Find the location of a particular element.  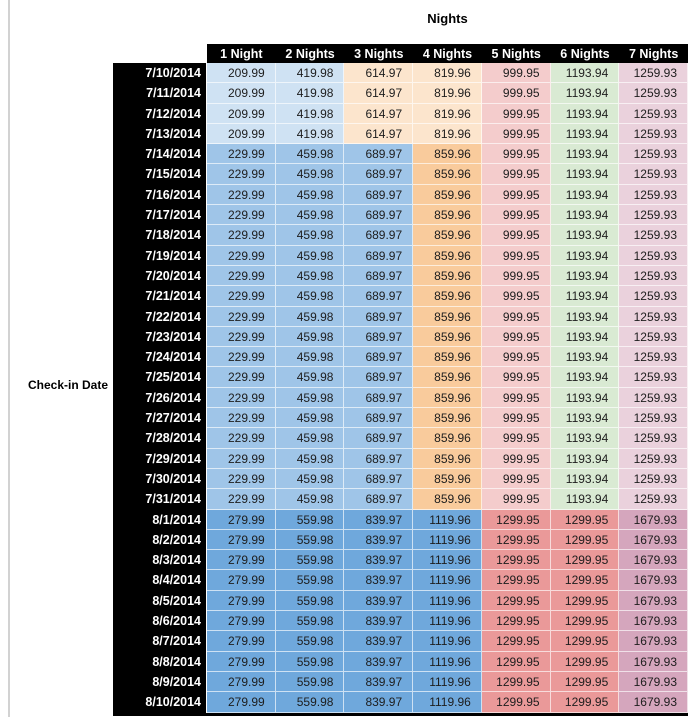

row-date: 7/16/2014 is located at coordinates (160, 195).